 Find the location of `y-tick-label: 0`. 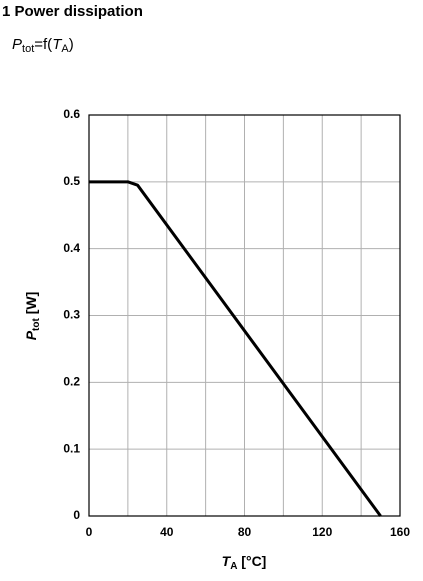

y-tick-label: 0 is located at coordinates (76, 515).